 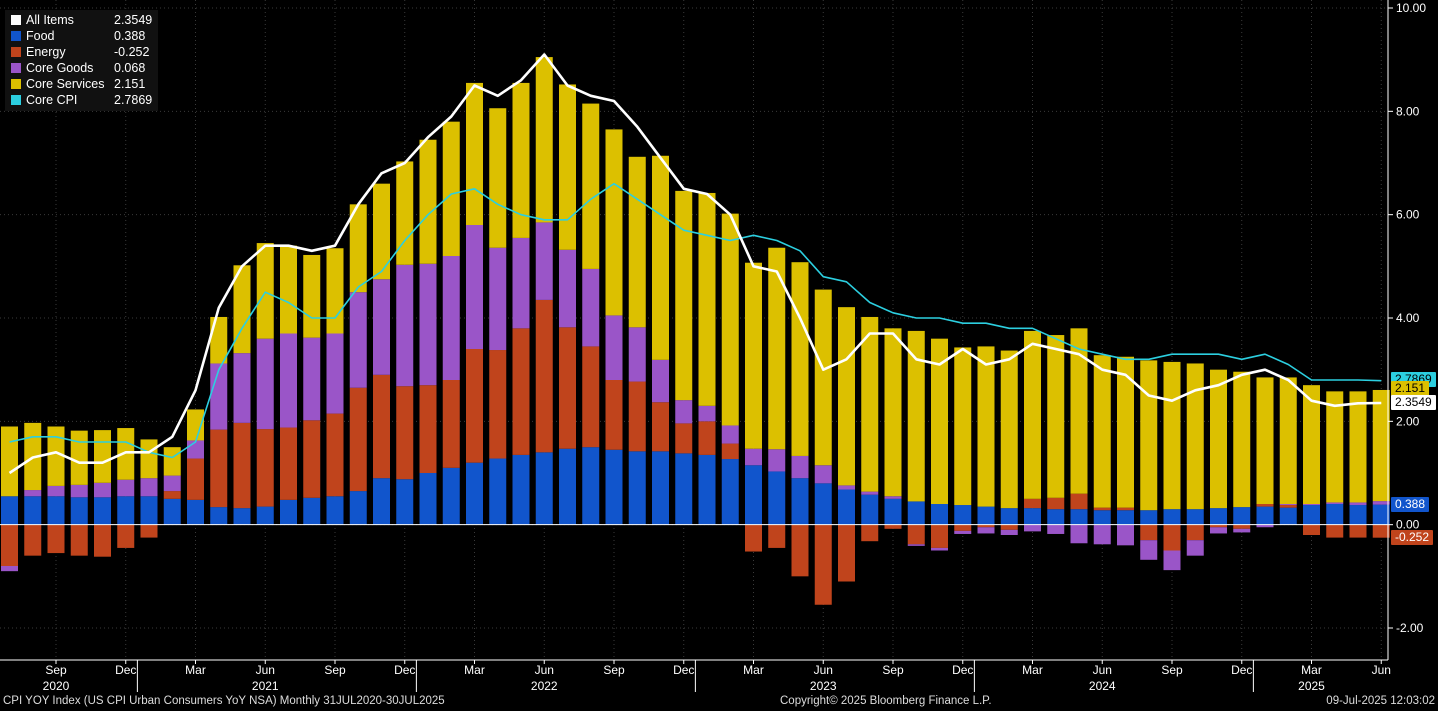 What do you see at coordinates (1380, 701) in the screenshot?
I see `footer-timestamp: 09-Jul-2025 12:03:02` at bounding box center [1380, 701].